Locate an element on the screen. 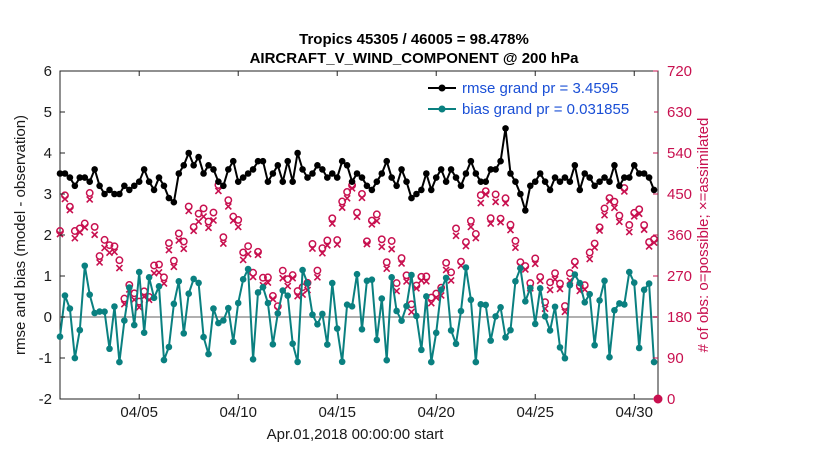 This screenshot has height=470, width=830. y-right-tick-label: 720 is located at coordinates (679, 71).